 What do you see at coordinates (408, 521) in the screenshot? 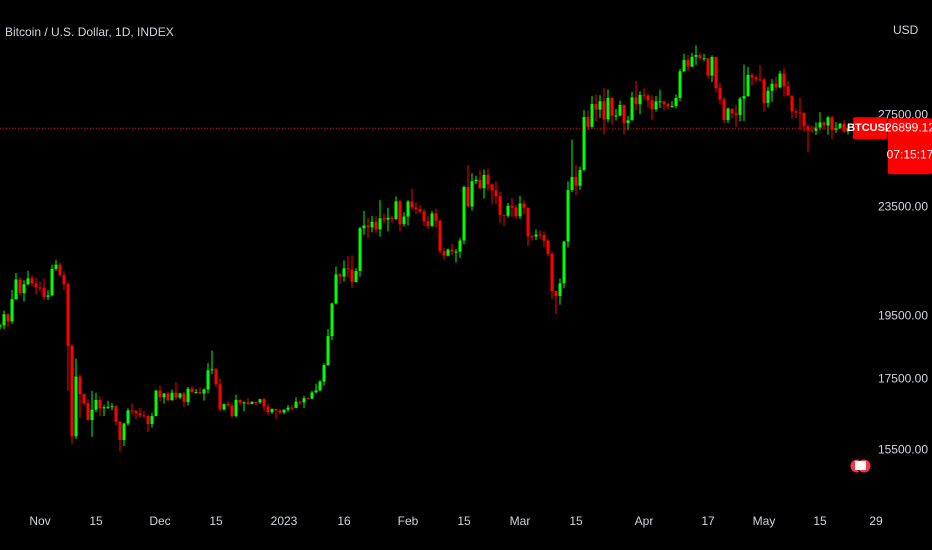
I see `x-tick-label: Feb` at bounding box center [408, 521].